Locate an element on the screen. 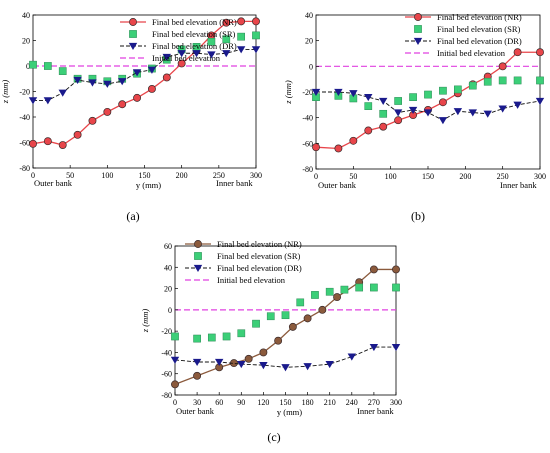  x-tick-label: 250 is located at coordinates (219, 175).